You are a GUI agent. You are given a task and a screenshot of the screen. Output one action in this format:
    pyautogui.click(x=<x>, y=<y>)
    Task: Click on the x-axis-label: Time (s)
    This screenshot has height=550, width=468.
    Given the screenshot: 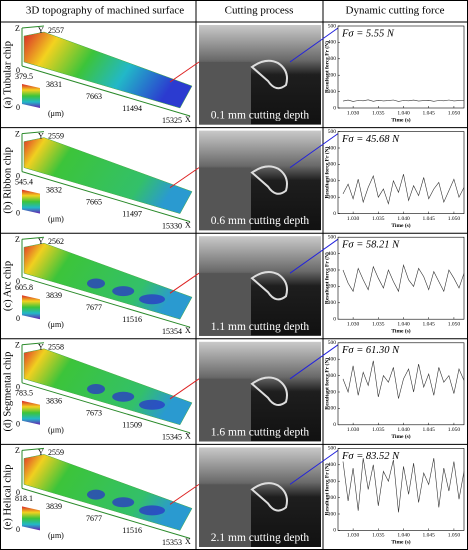 What is the action you would take?
    pyautogui.click(x=400, y=225)
    